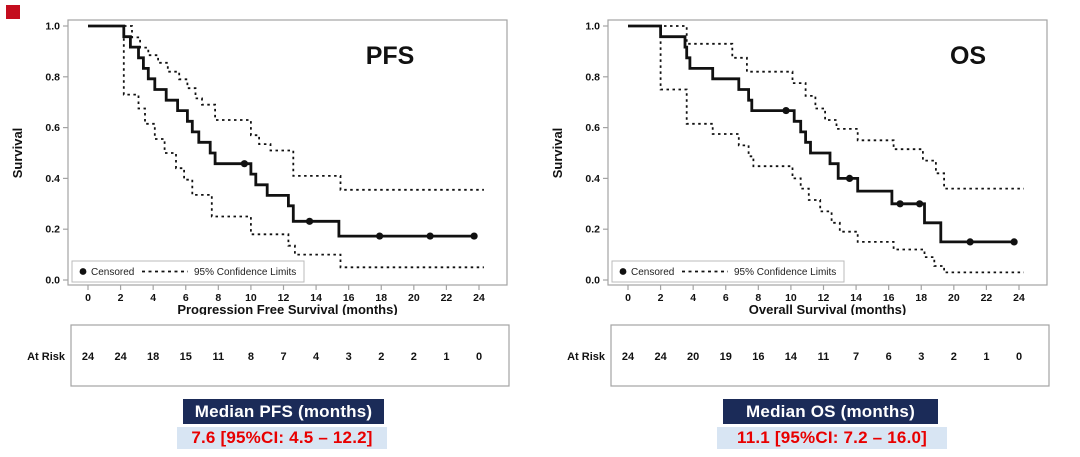 This screenshot has height=457, width=1080. Describe the element at coordinates (316, 357) in the screenshot. I see `at-risk-count: 4` at that location.